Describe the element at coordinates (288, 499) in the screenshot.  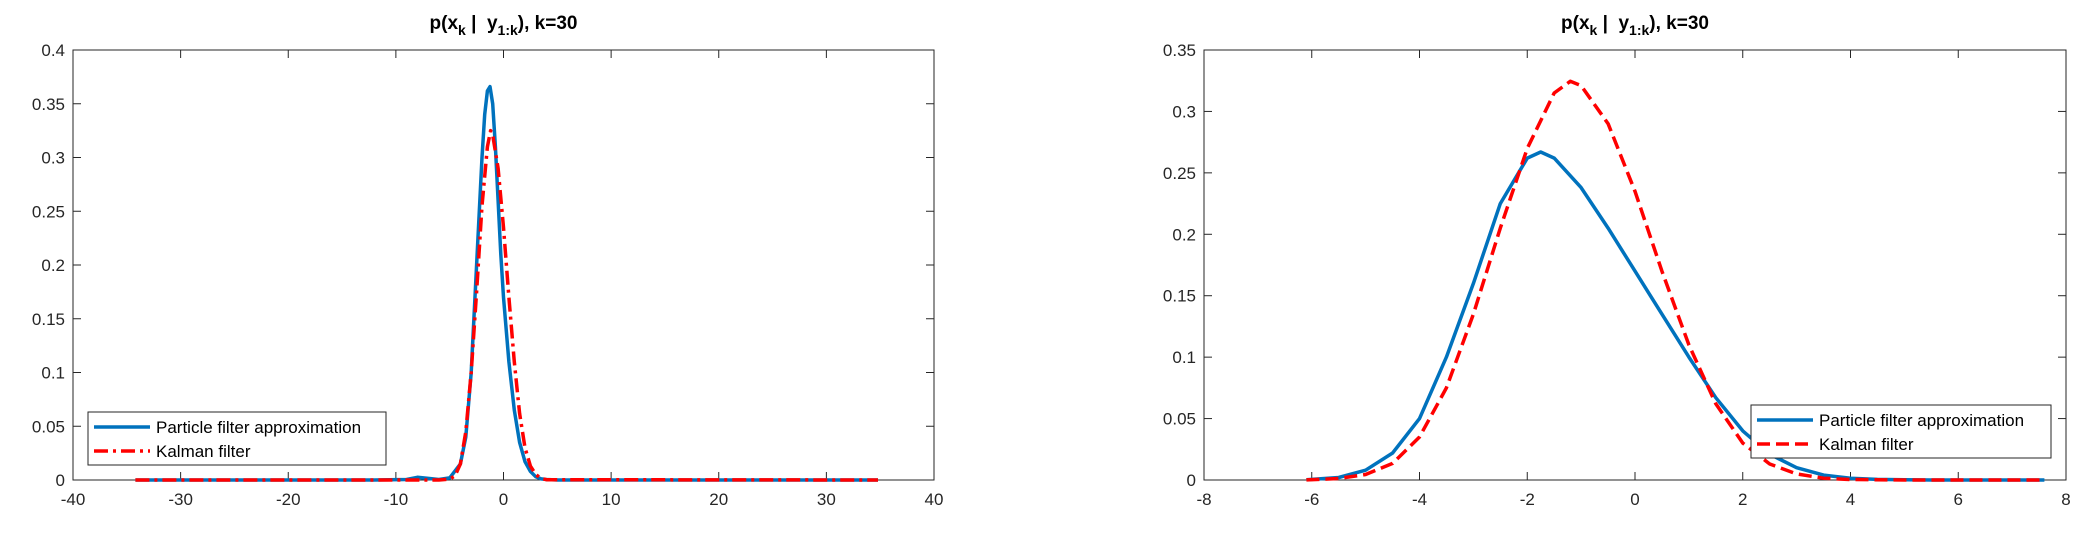
I see `x-tick-label: -20` at that location.